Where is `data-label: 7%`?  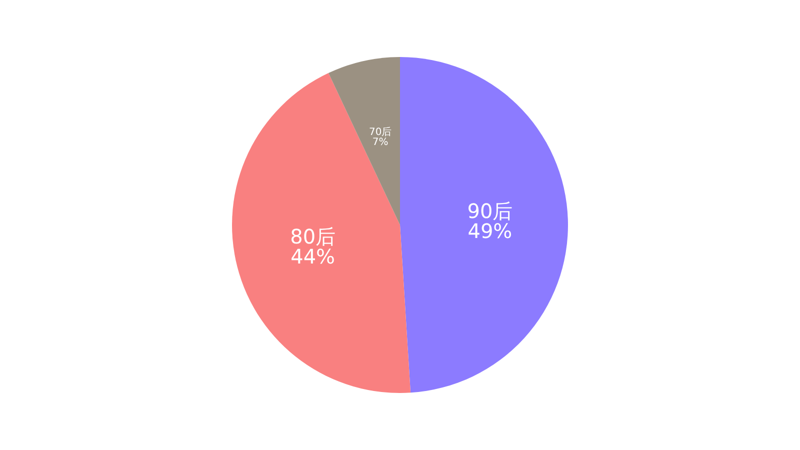 data-label: 7% is located at coordinates (380, 142).